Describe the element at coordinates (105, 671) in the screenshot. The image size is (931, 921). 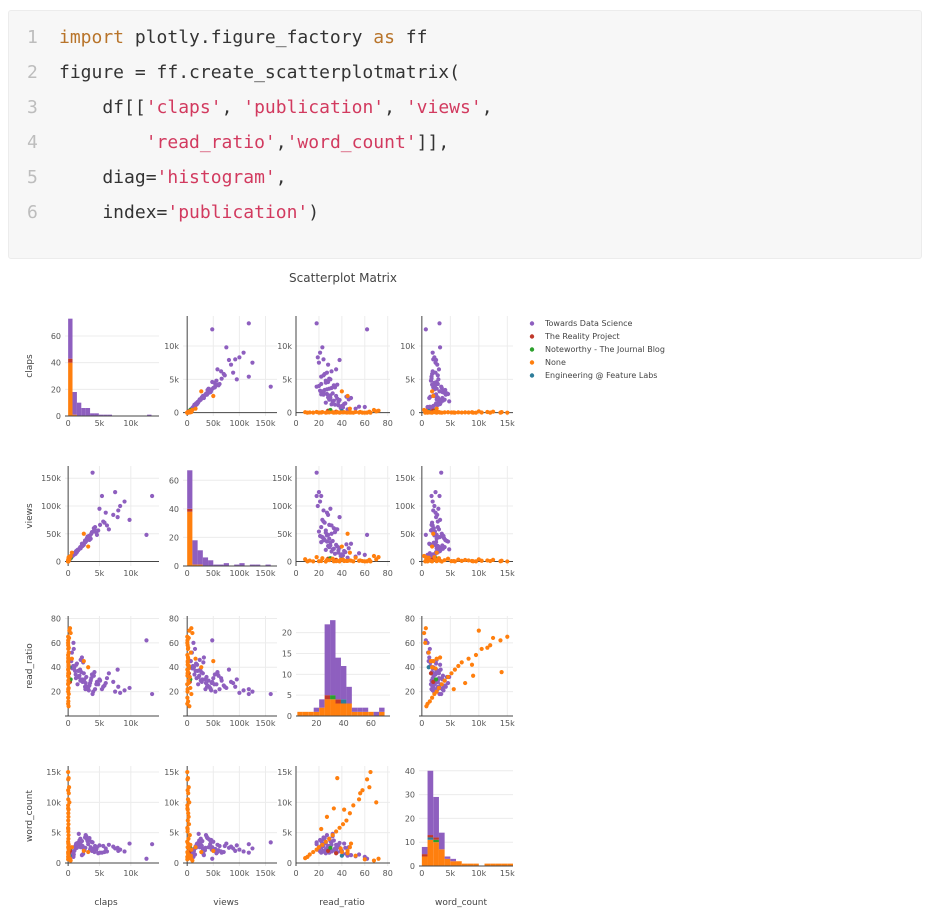
I see `subplot-read_ratio-vs-claps: 20 40 60 80 0 5k 10k` at that location.